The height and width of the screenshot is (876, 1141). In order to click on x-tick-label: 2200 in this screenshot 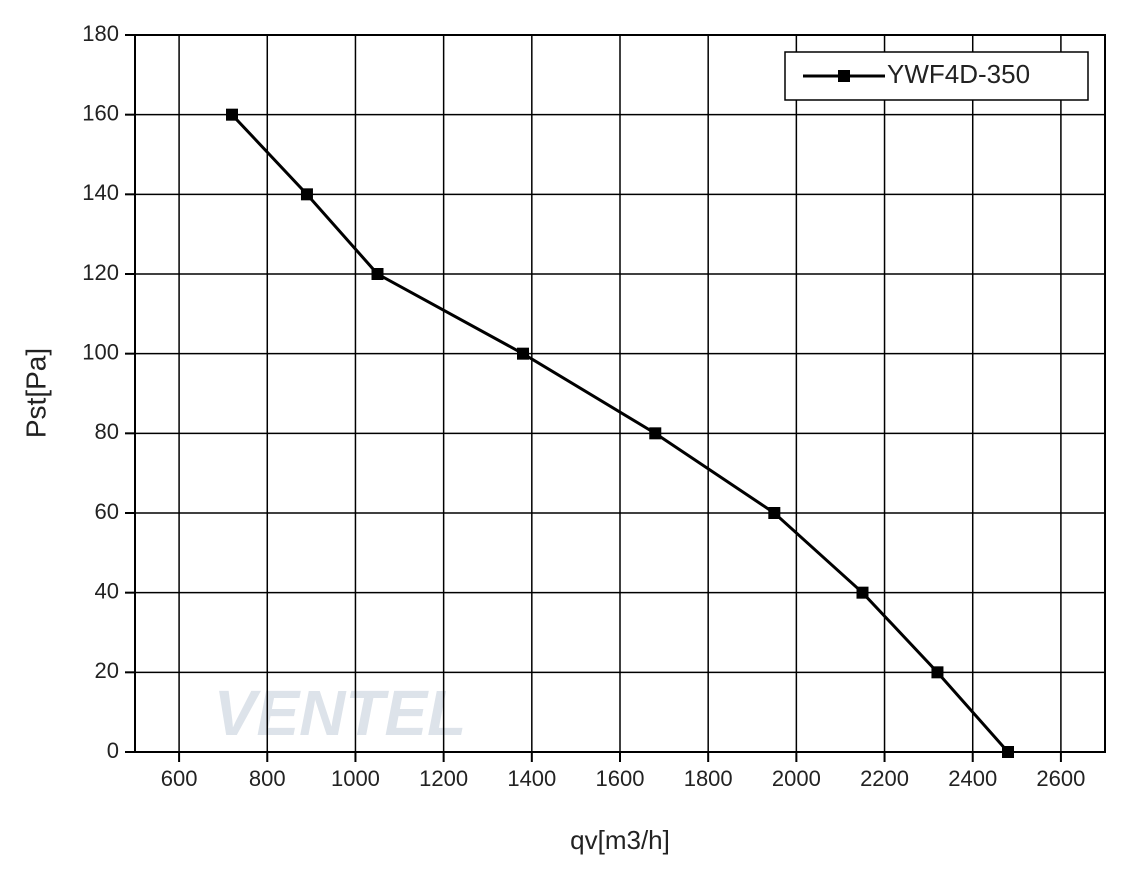, I will do `click(884, 778)`.